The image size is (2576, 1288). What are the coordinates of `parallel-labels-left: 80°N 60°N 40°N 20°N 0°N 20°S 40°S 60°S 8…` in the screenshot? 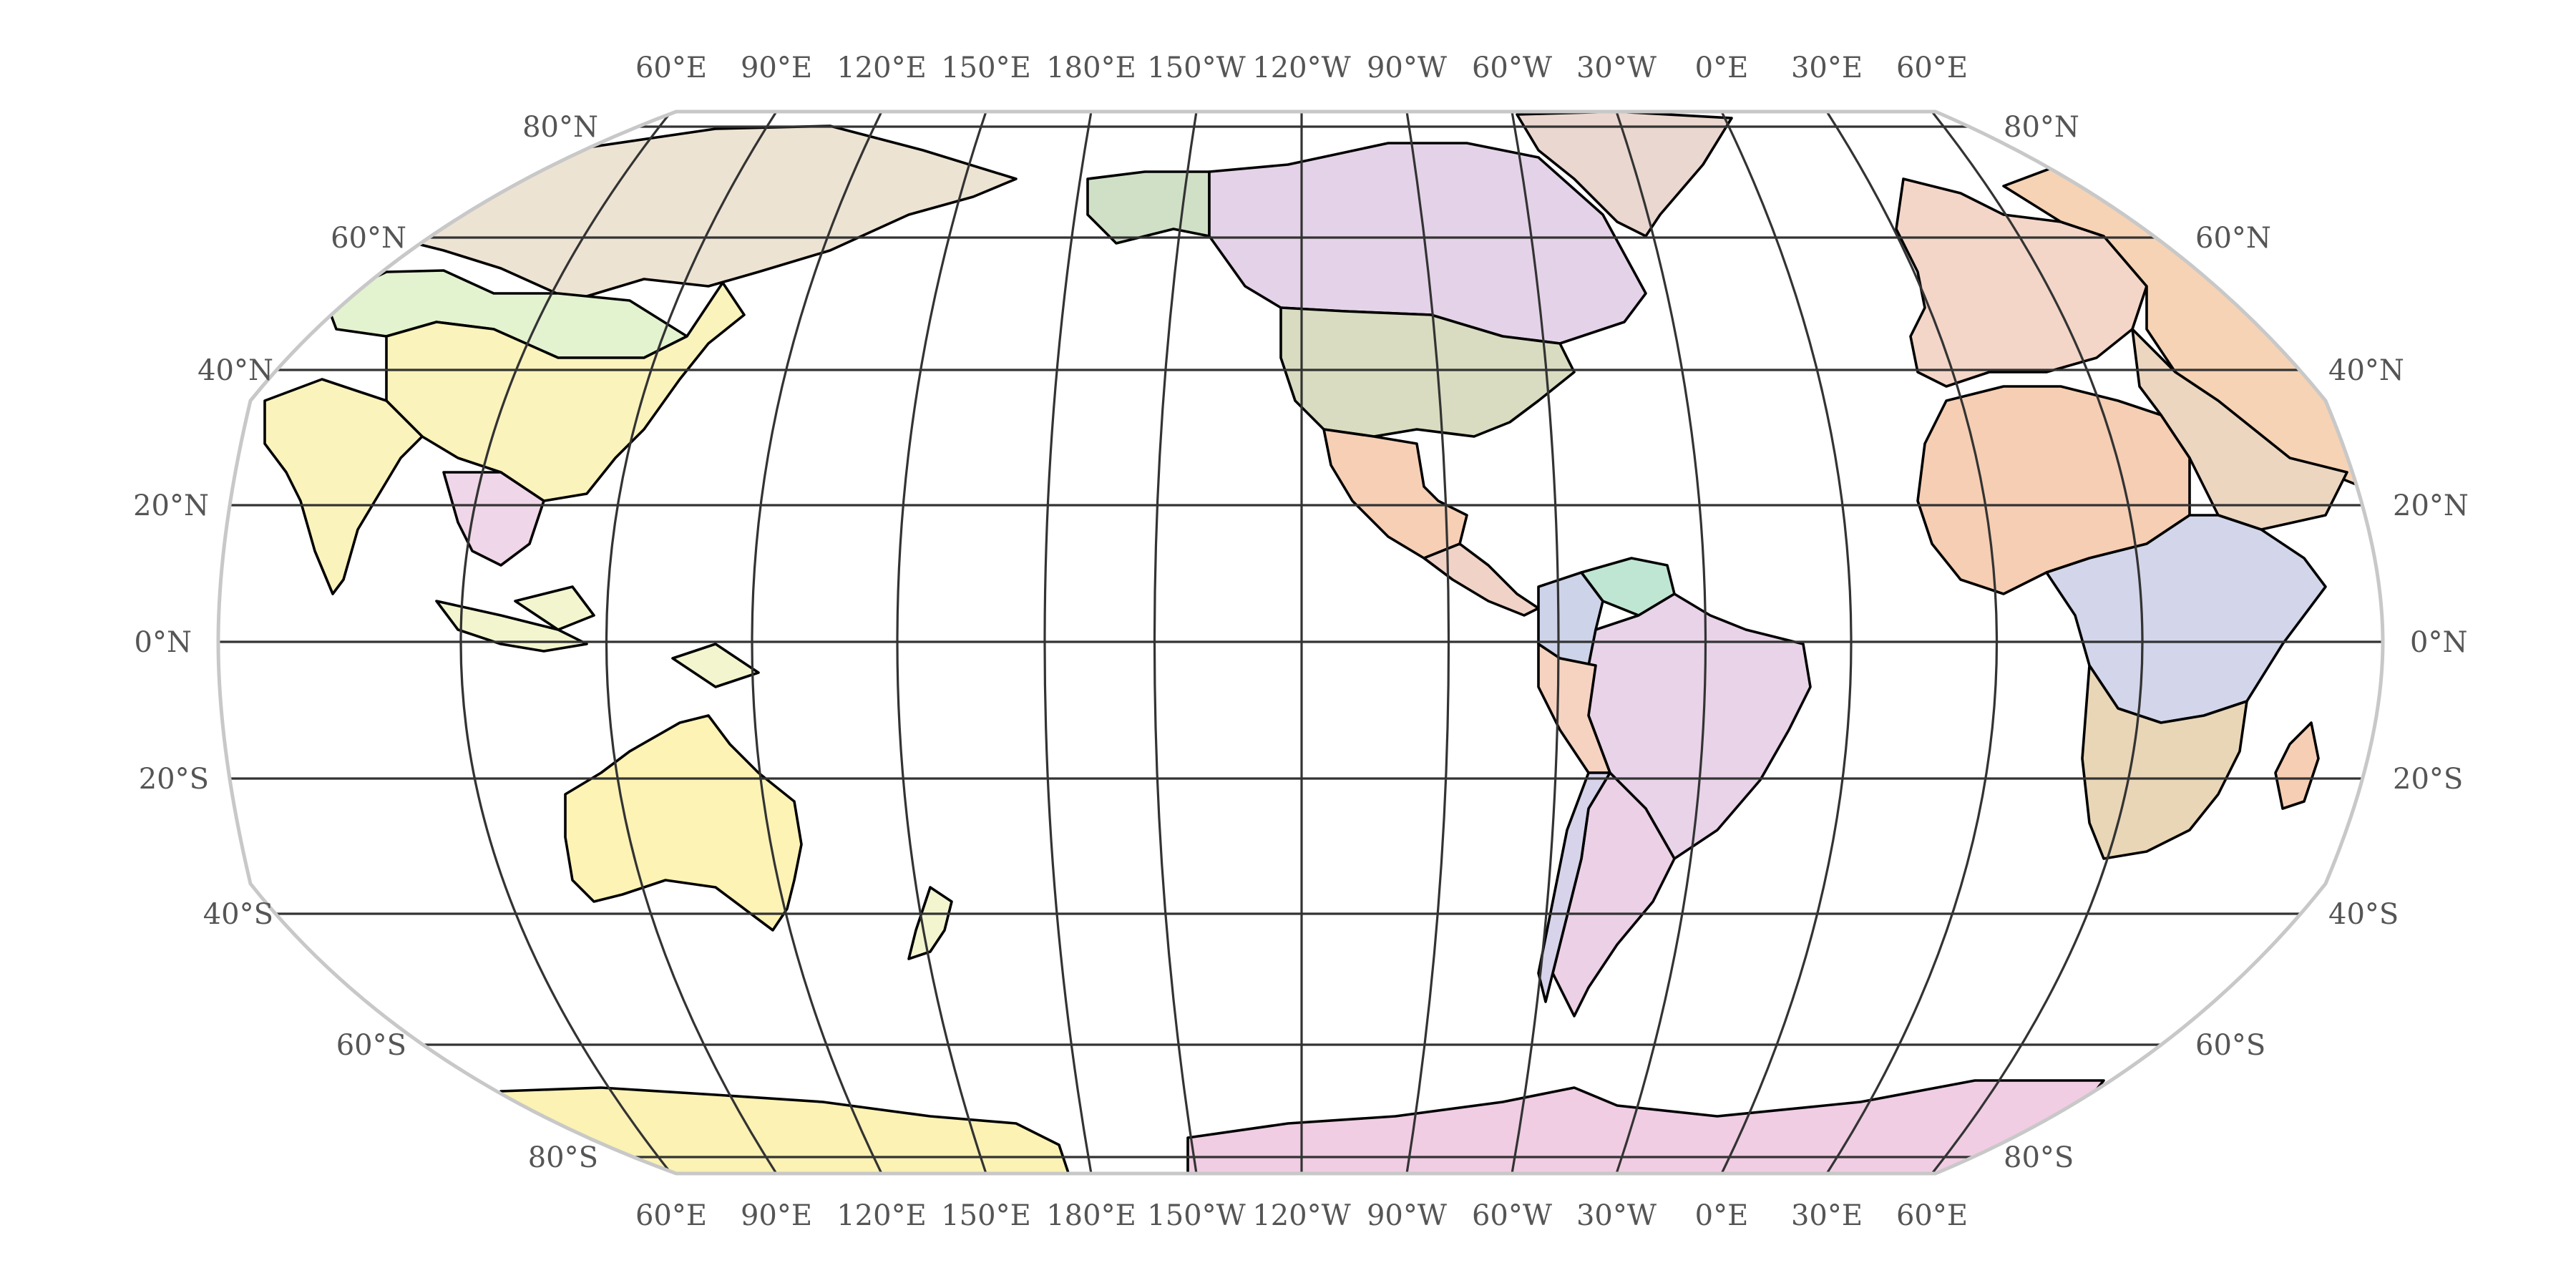 It's located at (365, 642).